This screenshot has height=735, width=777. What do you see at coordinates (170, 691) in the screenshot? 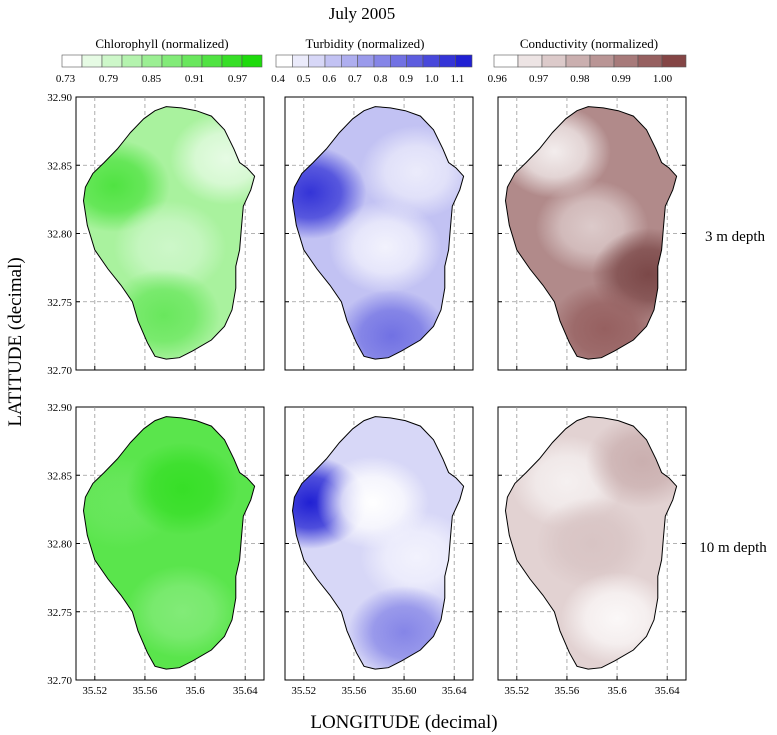
I see `x-tick-labels-col-1: 35.52 35.56 35.6 35.64` at bounding box center [170, 691].